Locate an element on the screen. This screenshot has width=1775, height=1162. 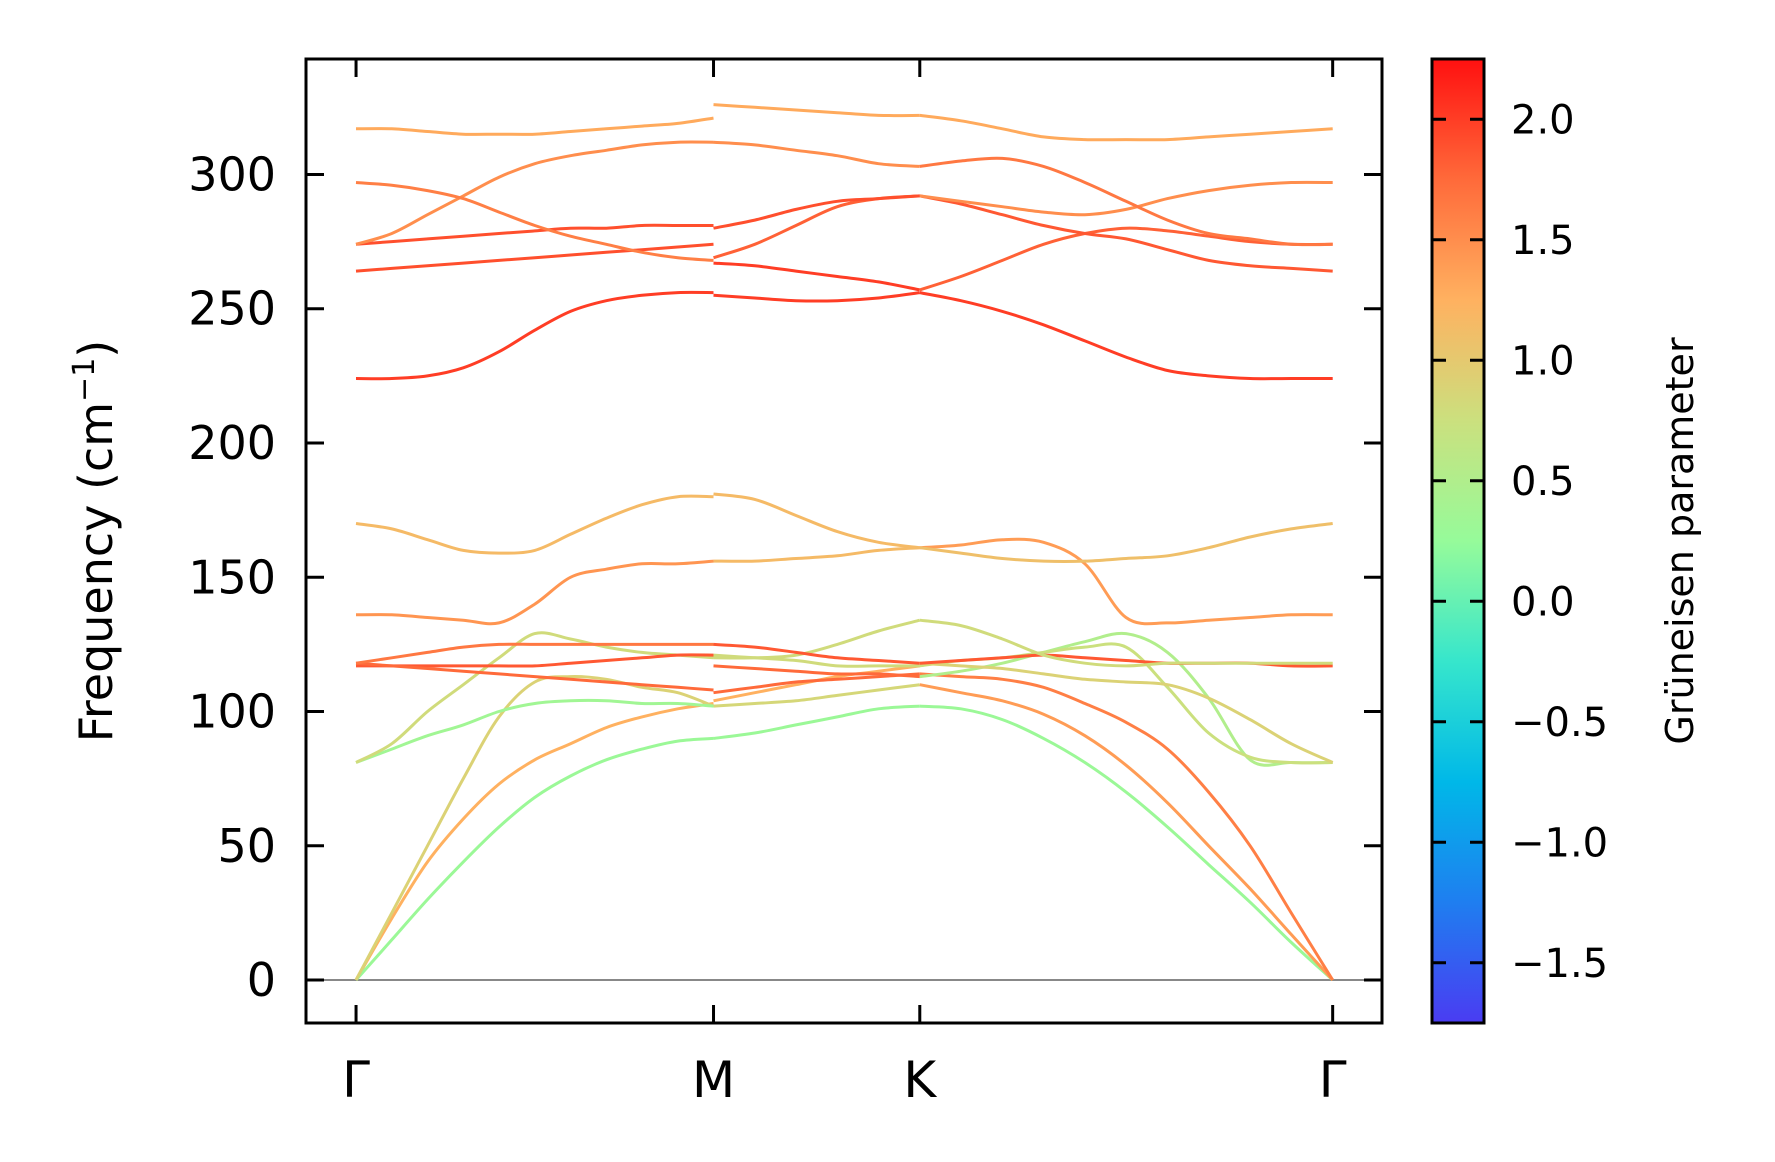
y-tick-label: 100 is located at coordinates (232, 712).